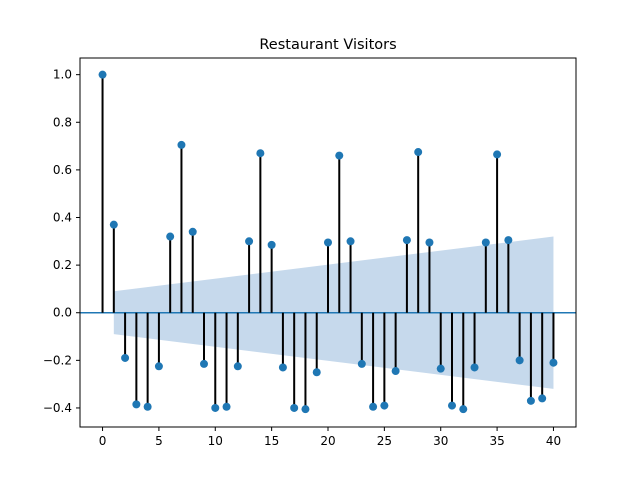 The width and height of the screenshot is (640, 480). What do you see at coordinates (553, 441) in the screenshot?
I see `x-tick-label-40: 40` at bounding box center [553, 441].